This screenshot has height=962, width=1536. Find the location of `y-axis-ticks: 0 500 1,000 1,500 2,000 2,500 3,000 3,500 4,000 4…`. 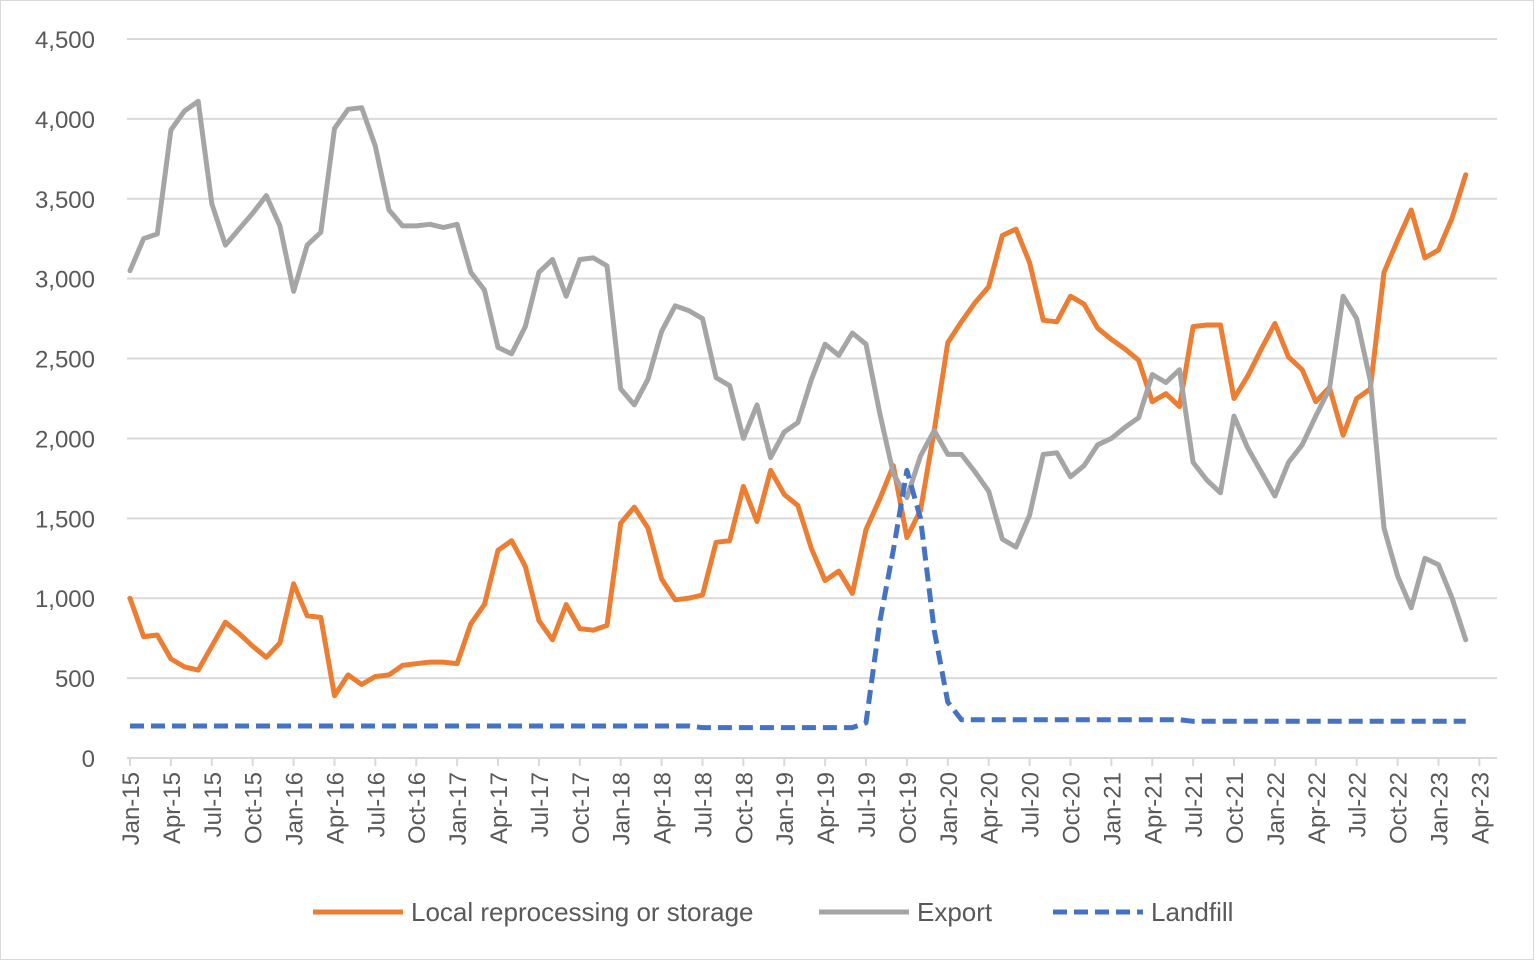

y-axis-ticks: 0 500 1,000 1,500 2,000 2,500 3,000 3,500 4,000 4… is located at coordinates (65, 400).